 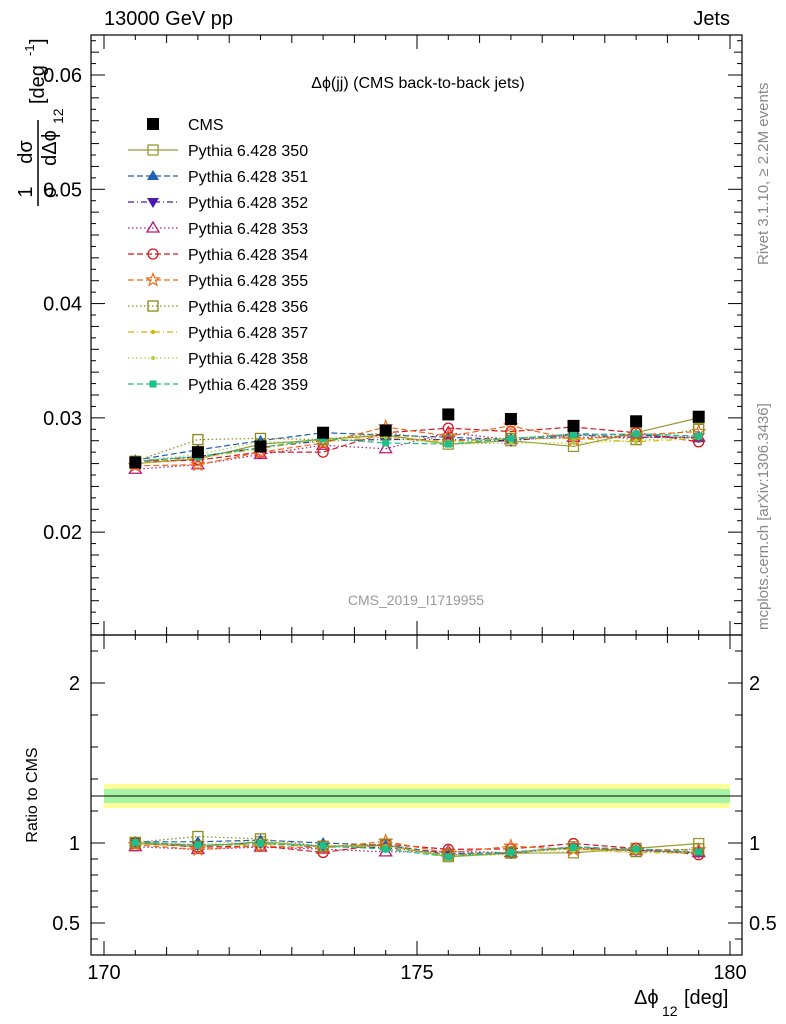 What do you see at coordinates (62, 76) in the screenshot?
I see `y-tick-label: 0.06` at bounding box center [62, 76].